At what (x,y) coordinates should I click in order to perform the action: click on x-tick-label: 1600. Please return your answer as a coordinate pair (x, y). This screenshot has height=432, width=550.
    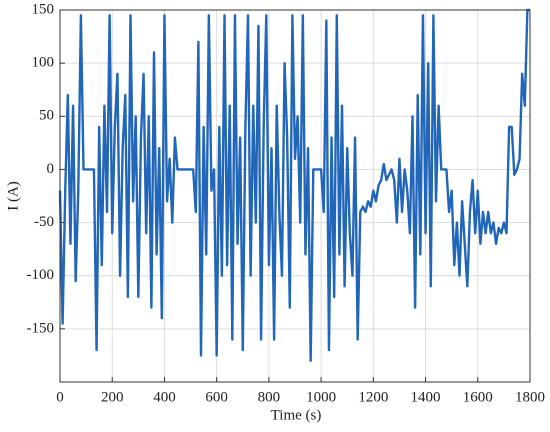
    Looking at the image, I should click on (478, 397).